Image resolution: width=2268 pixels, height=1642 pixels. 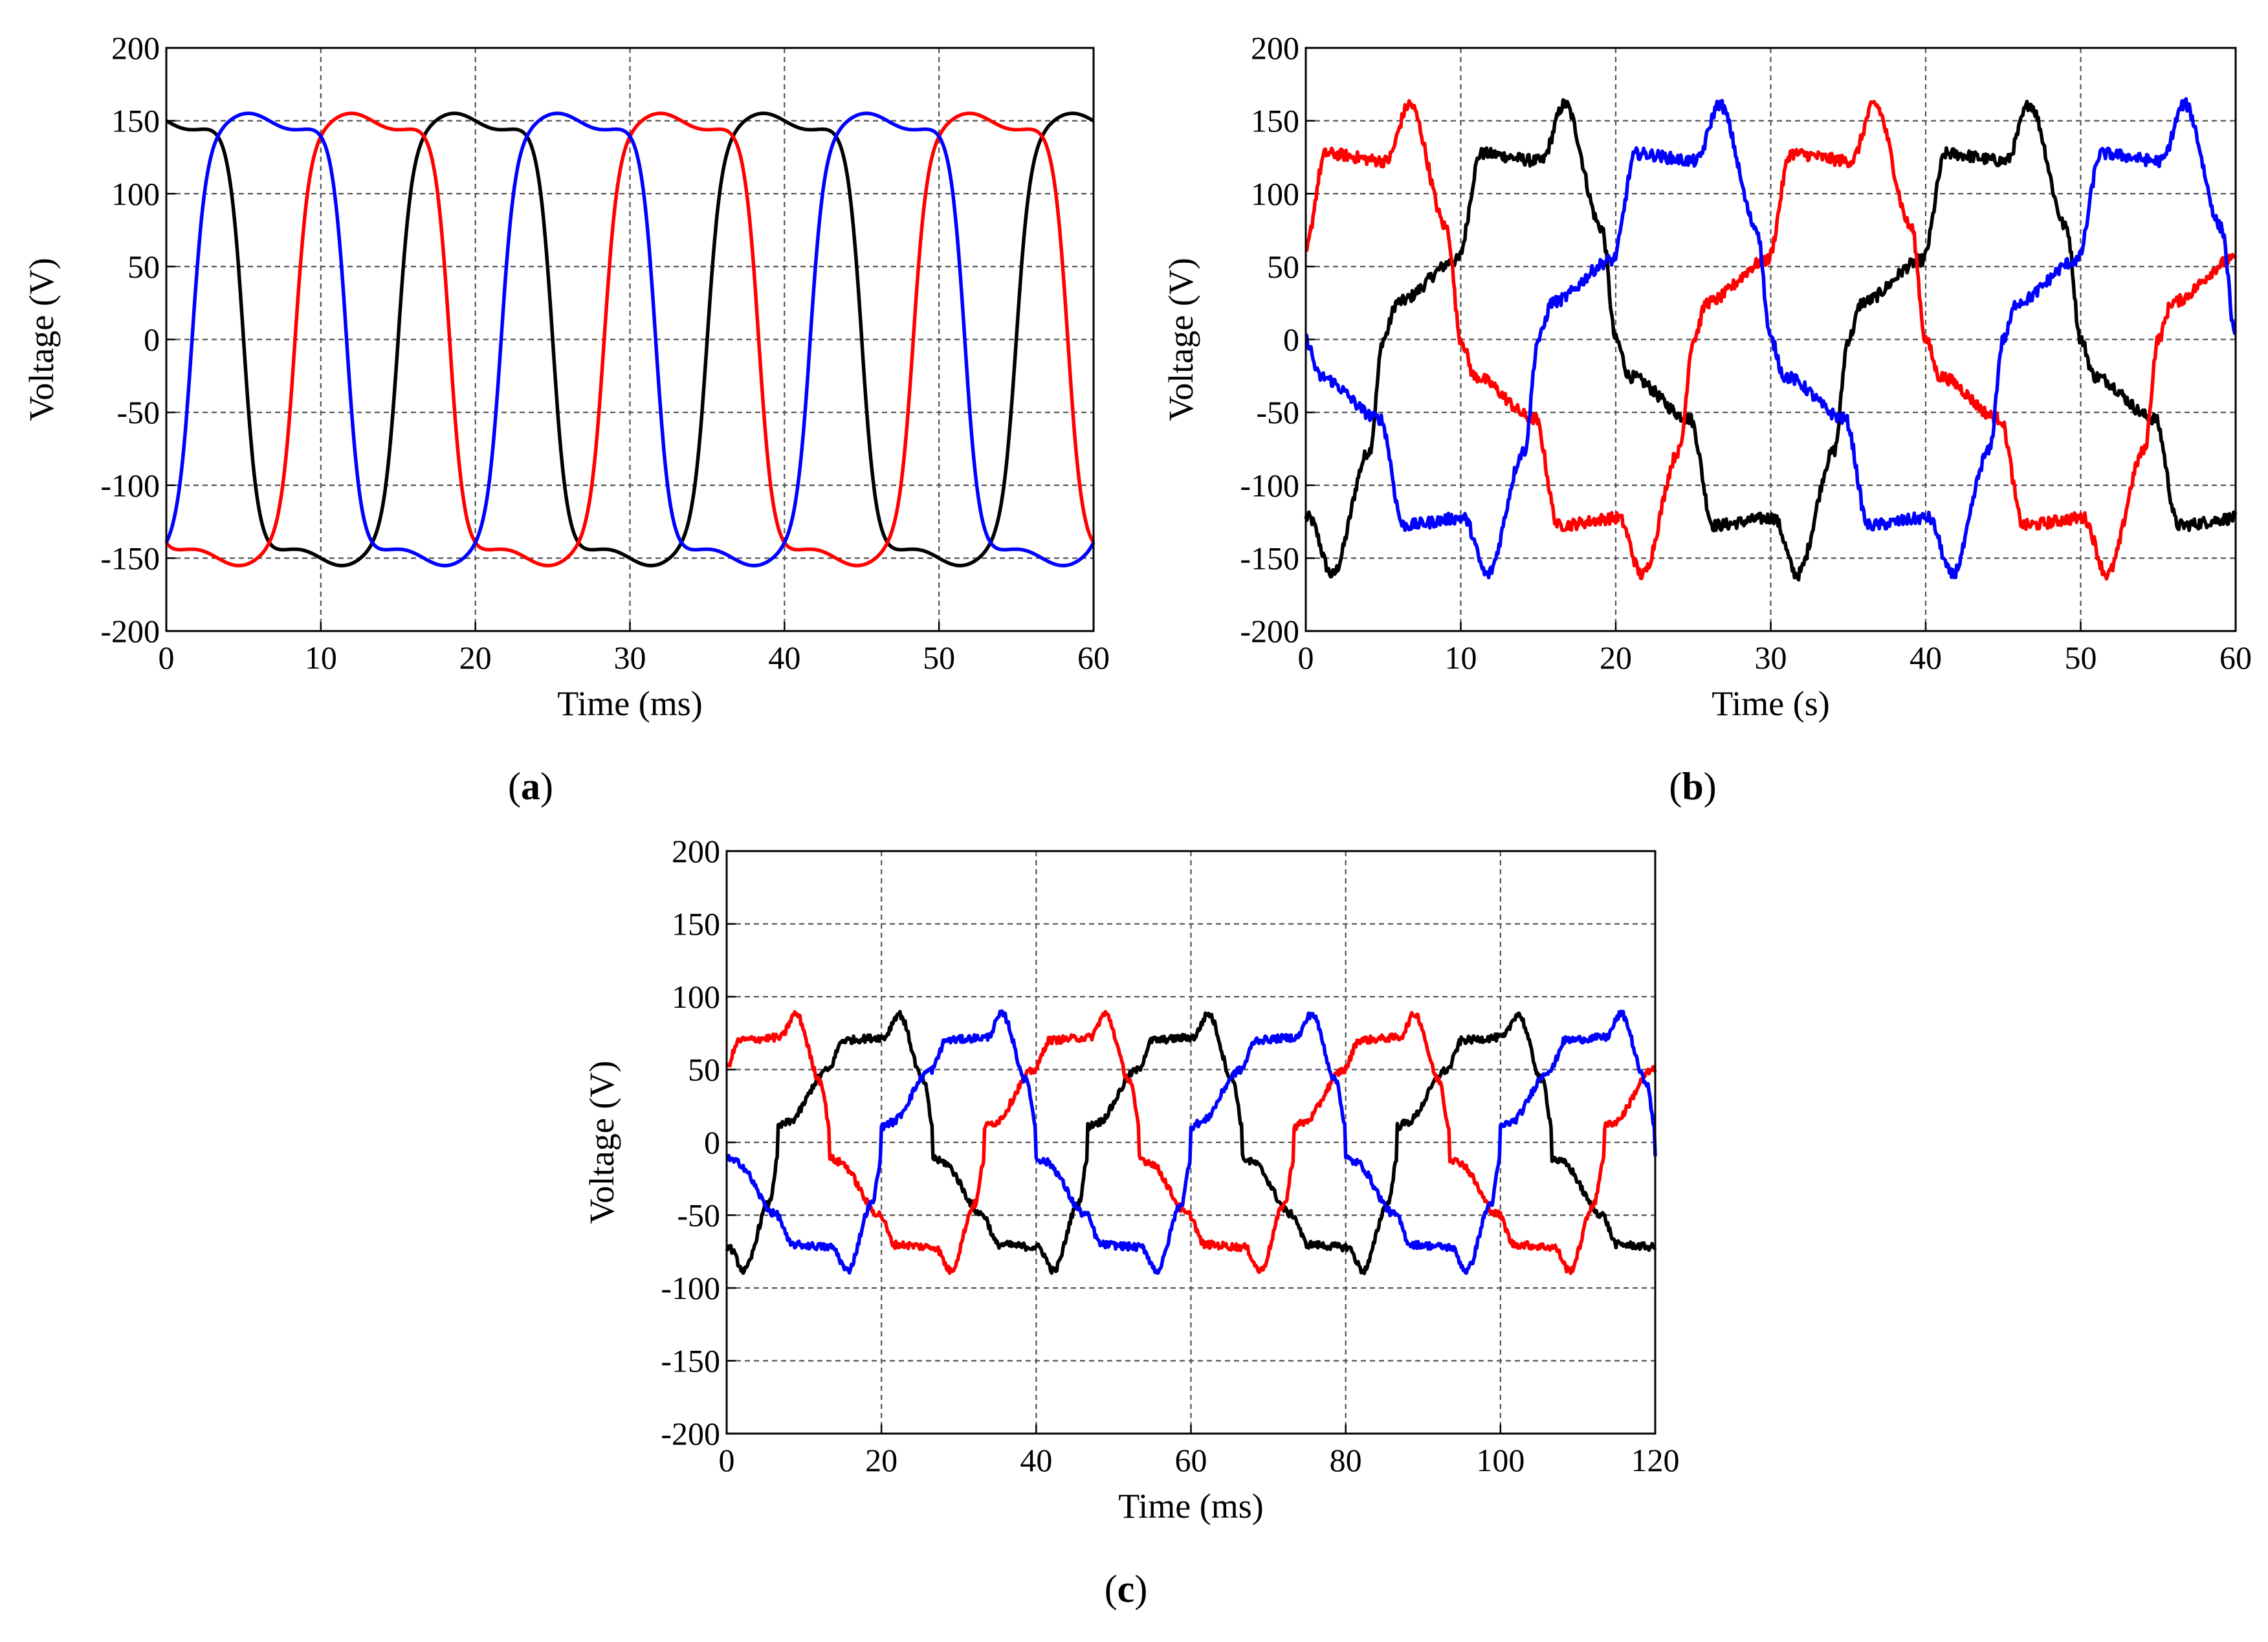 I want to click on x-axis-title: Time (s), so click(x=1771, y=703).